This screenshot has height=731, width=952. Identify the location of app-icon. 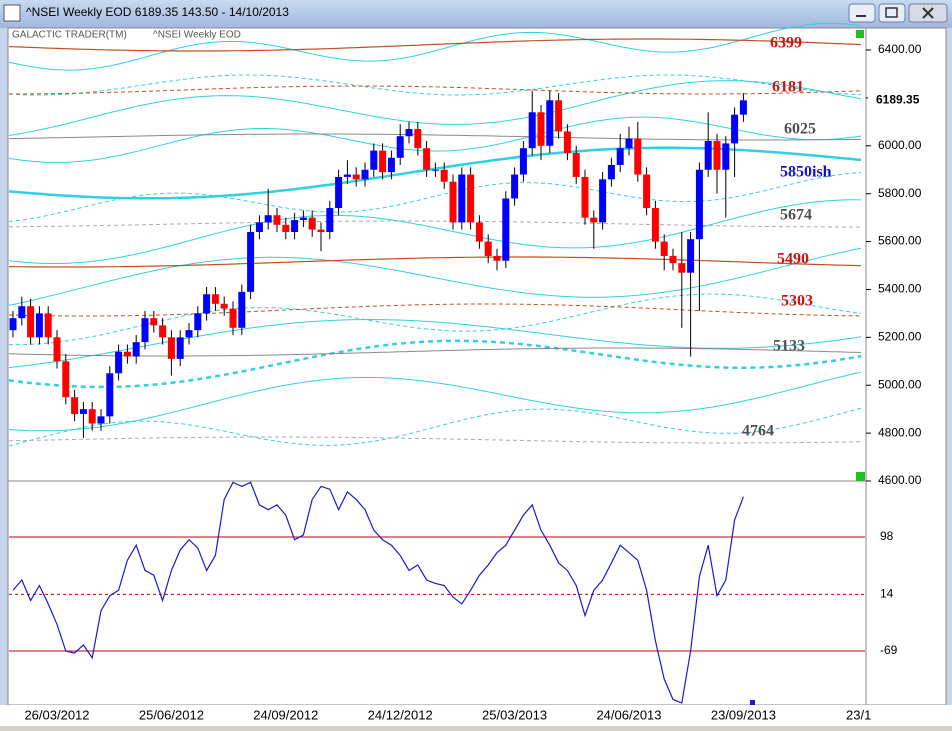
(12, 13).